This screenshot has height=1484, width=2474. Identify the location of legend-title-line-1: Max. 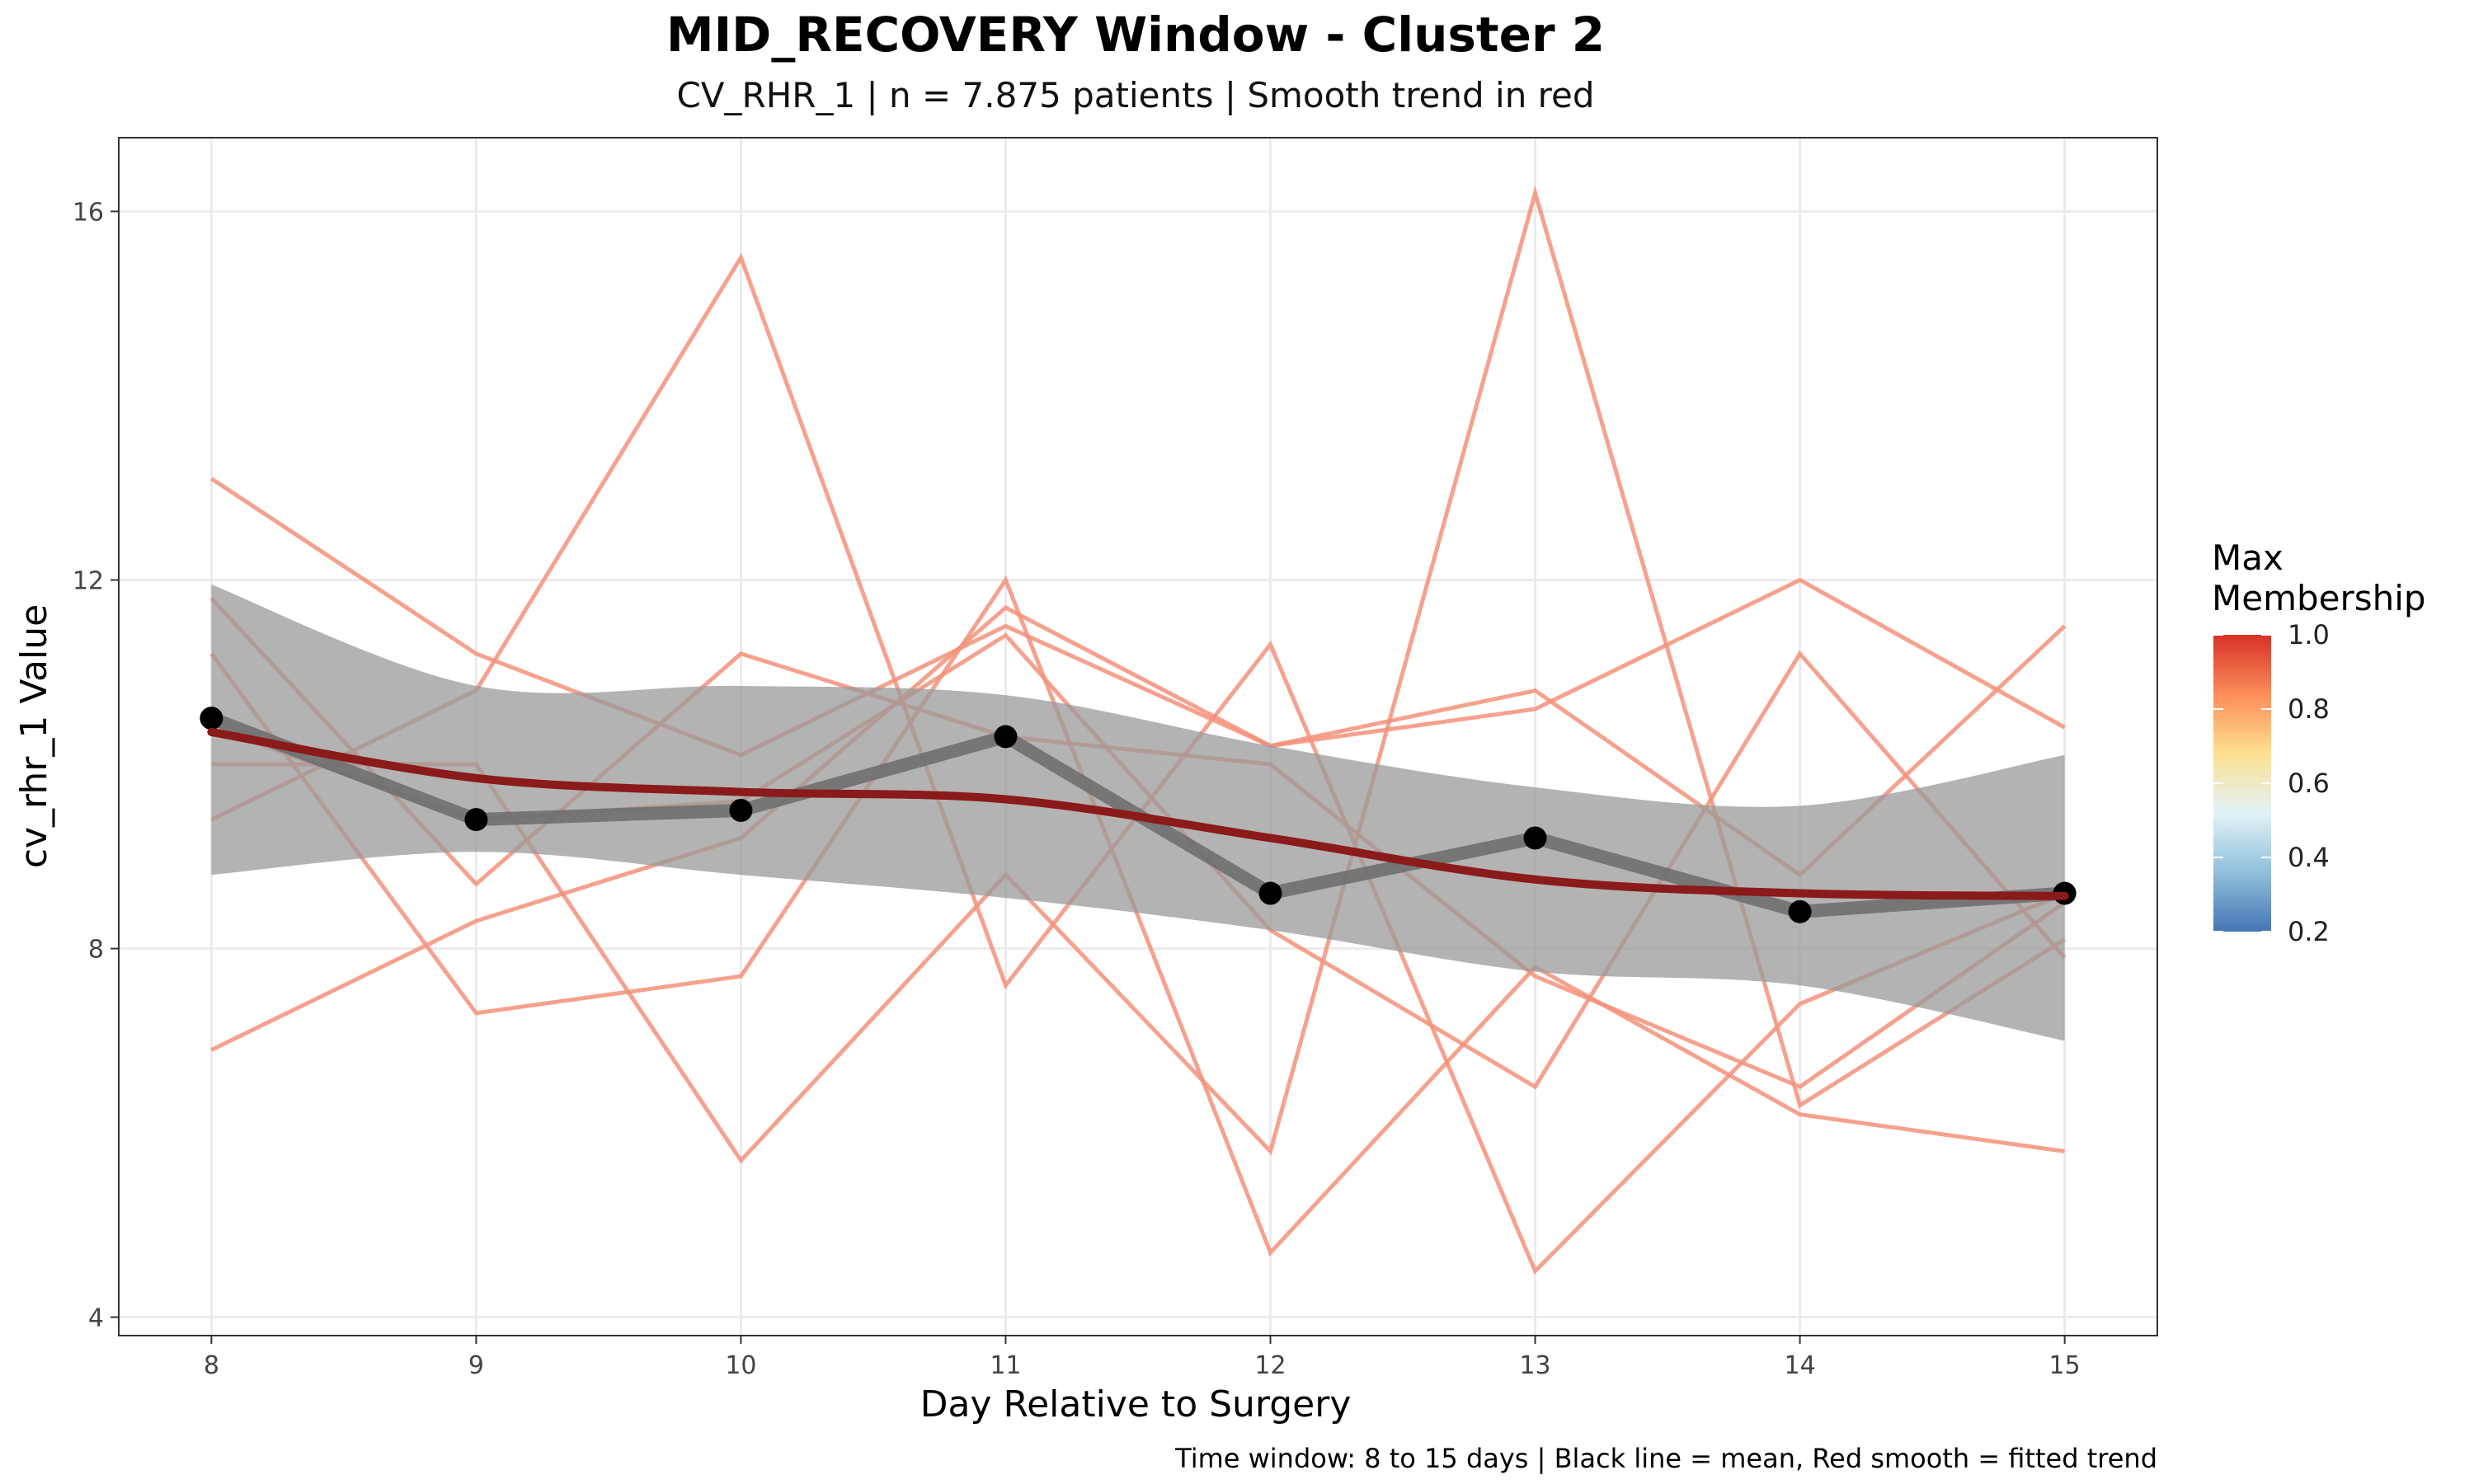
(2248, 558).